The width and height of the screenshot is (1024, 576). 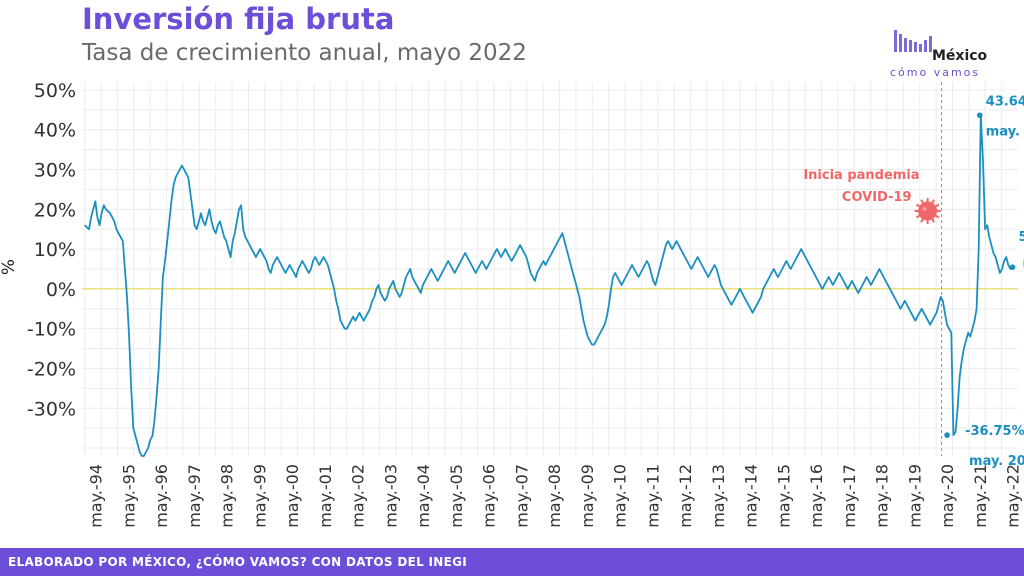 What do you see at coordinates (718, 496) in the screenshot?
I see `x-tick-label: may.-13` at bounding box center [718, 496].